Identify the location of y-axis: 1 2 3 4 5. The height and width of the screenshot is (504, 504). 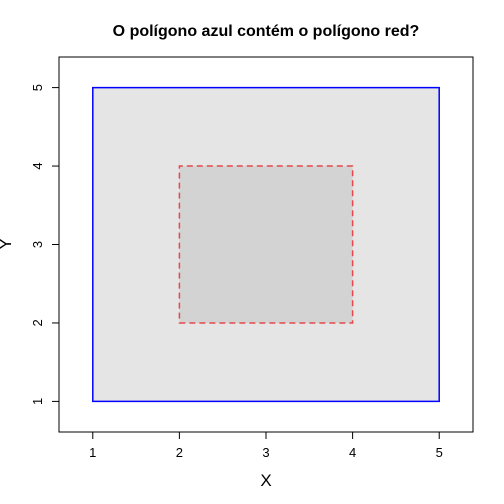
(45, 244).